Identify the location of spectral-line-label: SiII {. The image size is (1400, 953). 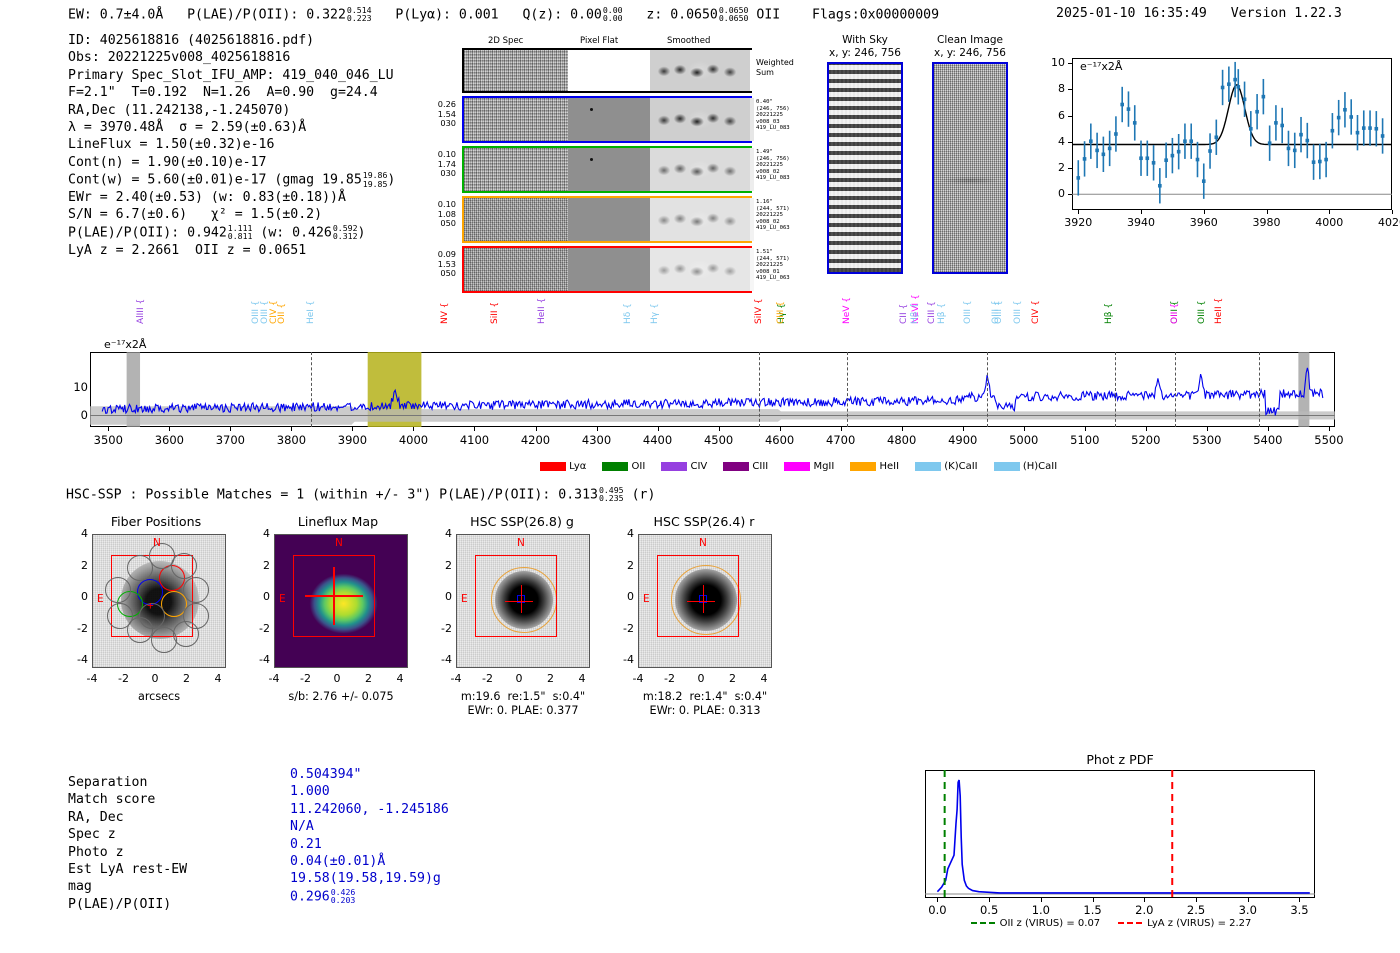
(495, 312).